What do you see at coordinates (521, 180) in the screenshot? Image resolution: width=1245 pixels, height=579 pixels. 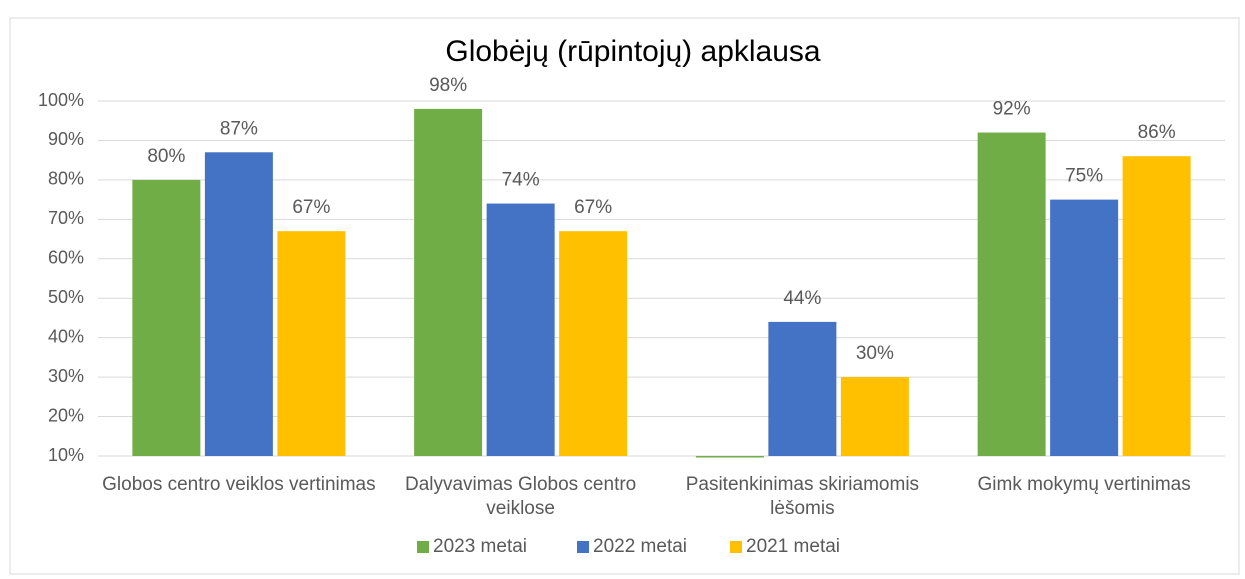 I see `data-label: 74%` at bounding box center [521, 180].